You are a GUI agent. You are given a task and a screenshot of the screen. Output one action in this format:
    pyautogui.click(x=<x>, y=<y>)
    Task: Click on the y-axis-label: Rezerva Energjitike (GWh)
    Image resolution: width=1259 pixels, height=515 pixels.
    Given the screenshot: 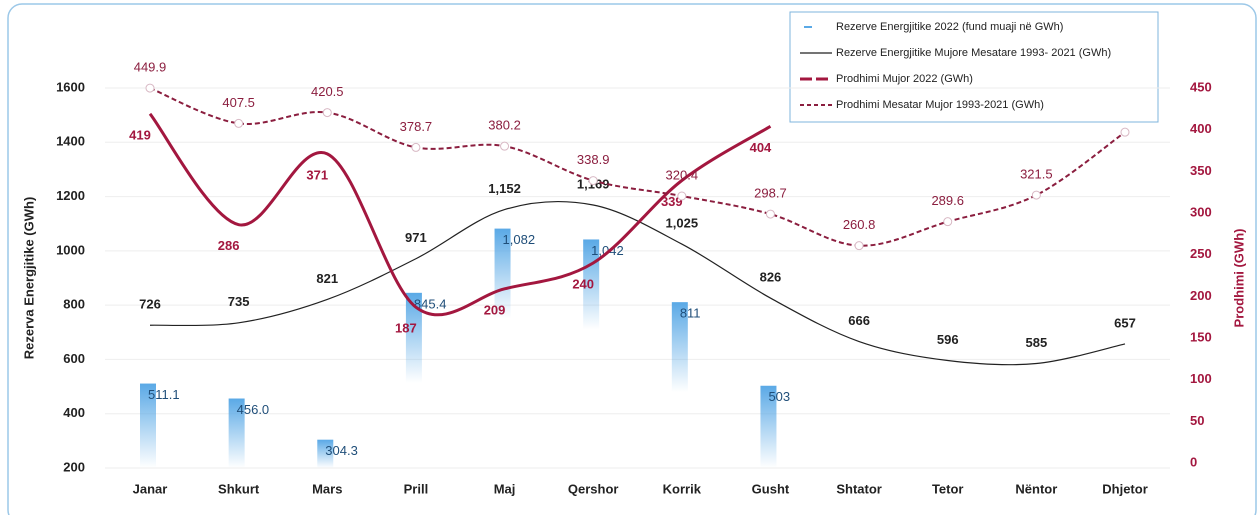 What is the action you would take?
    pyautogui.click(x=28, y=278)
    